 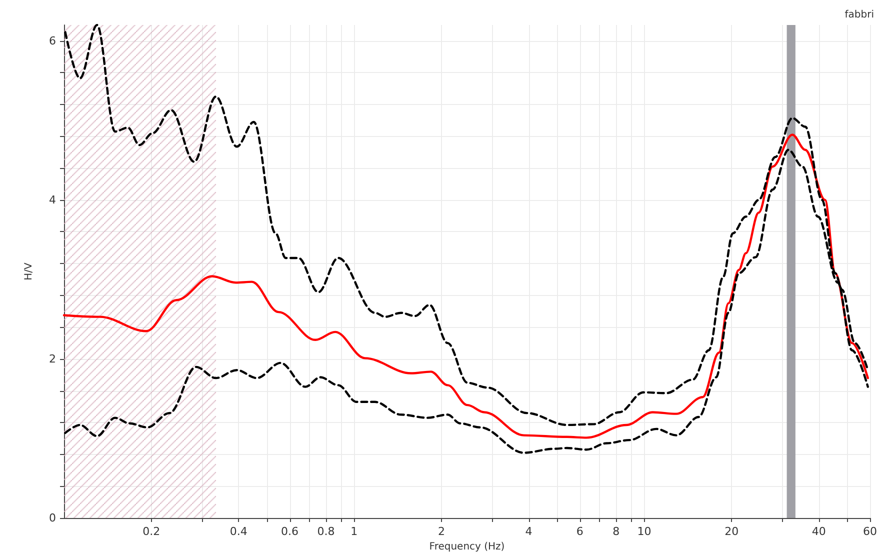 What do you see at coordinates (354, 531) in the screenshot?
I see `x-tick-label: 1` at bounding box center [354, 531].